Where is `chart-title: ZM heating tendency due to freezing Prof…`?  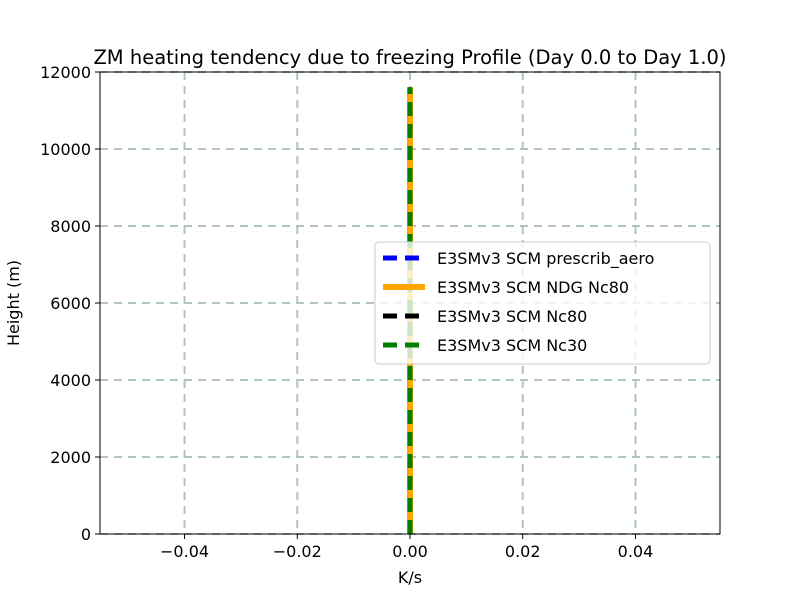 chart-title: ZM heating tendency due to freezing Prof… is located at coordinates (409, 57).